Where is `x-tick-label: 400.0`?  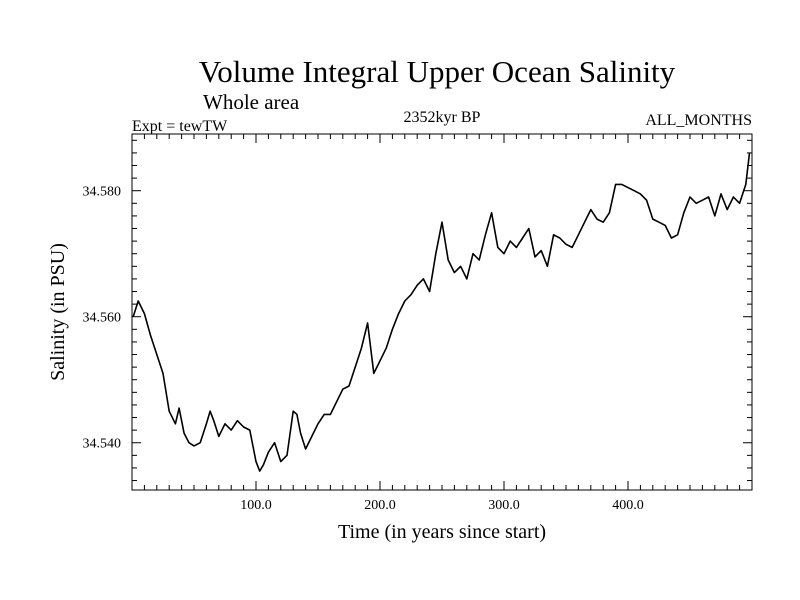 x-tick-label: 400.0 is located at coordinates (628, 505).